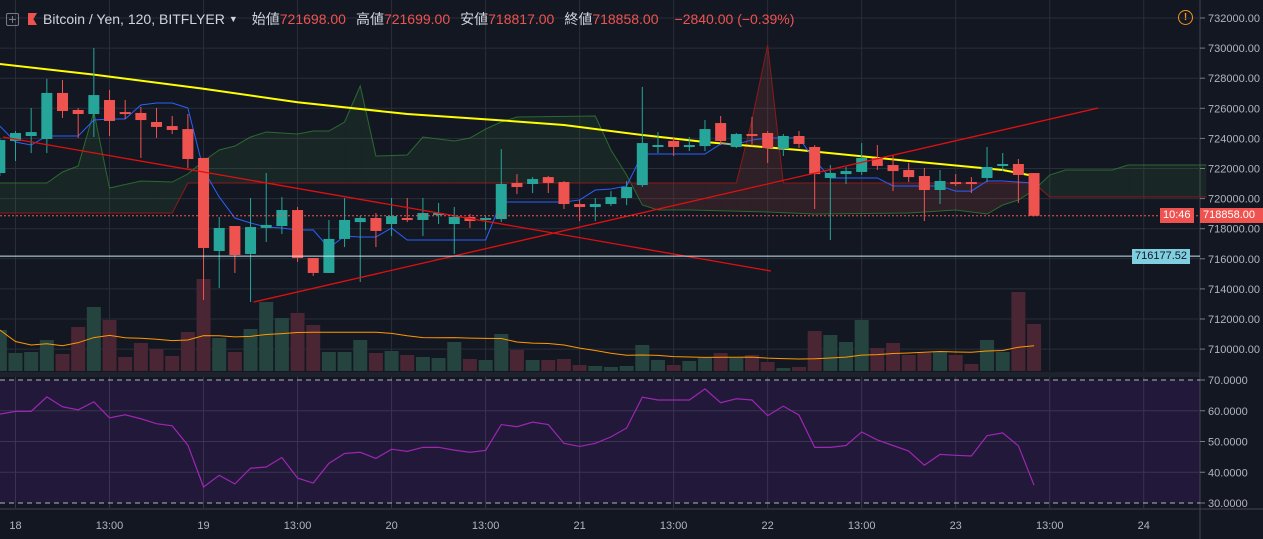  Describe the element at coordinates (521, 19) in the screenshot. I see `low-value: 718817.00` at that location.